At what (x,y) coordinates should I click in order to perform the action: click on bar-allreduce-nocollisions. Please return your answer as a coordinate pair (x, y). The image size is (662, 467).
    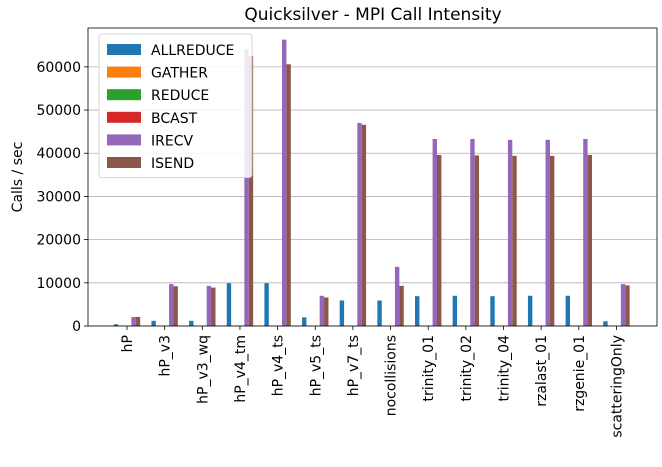
    Looking at the image, I should click on (379, 313).